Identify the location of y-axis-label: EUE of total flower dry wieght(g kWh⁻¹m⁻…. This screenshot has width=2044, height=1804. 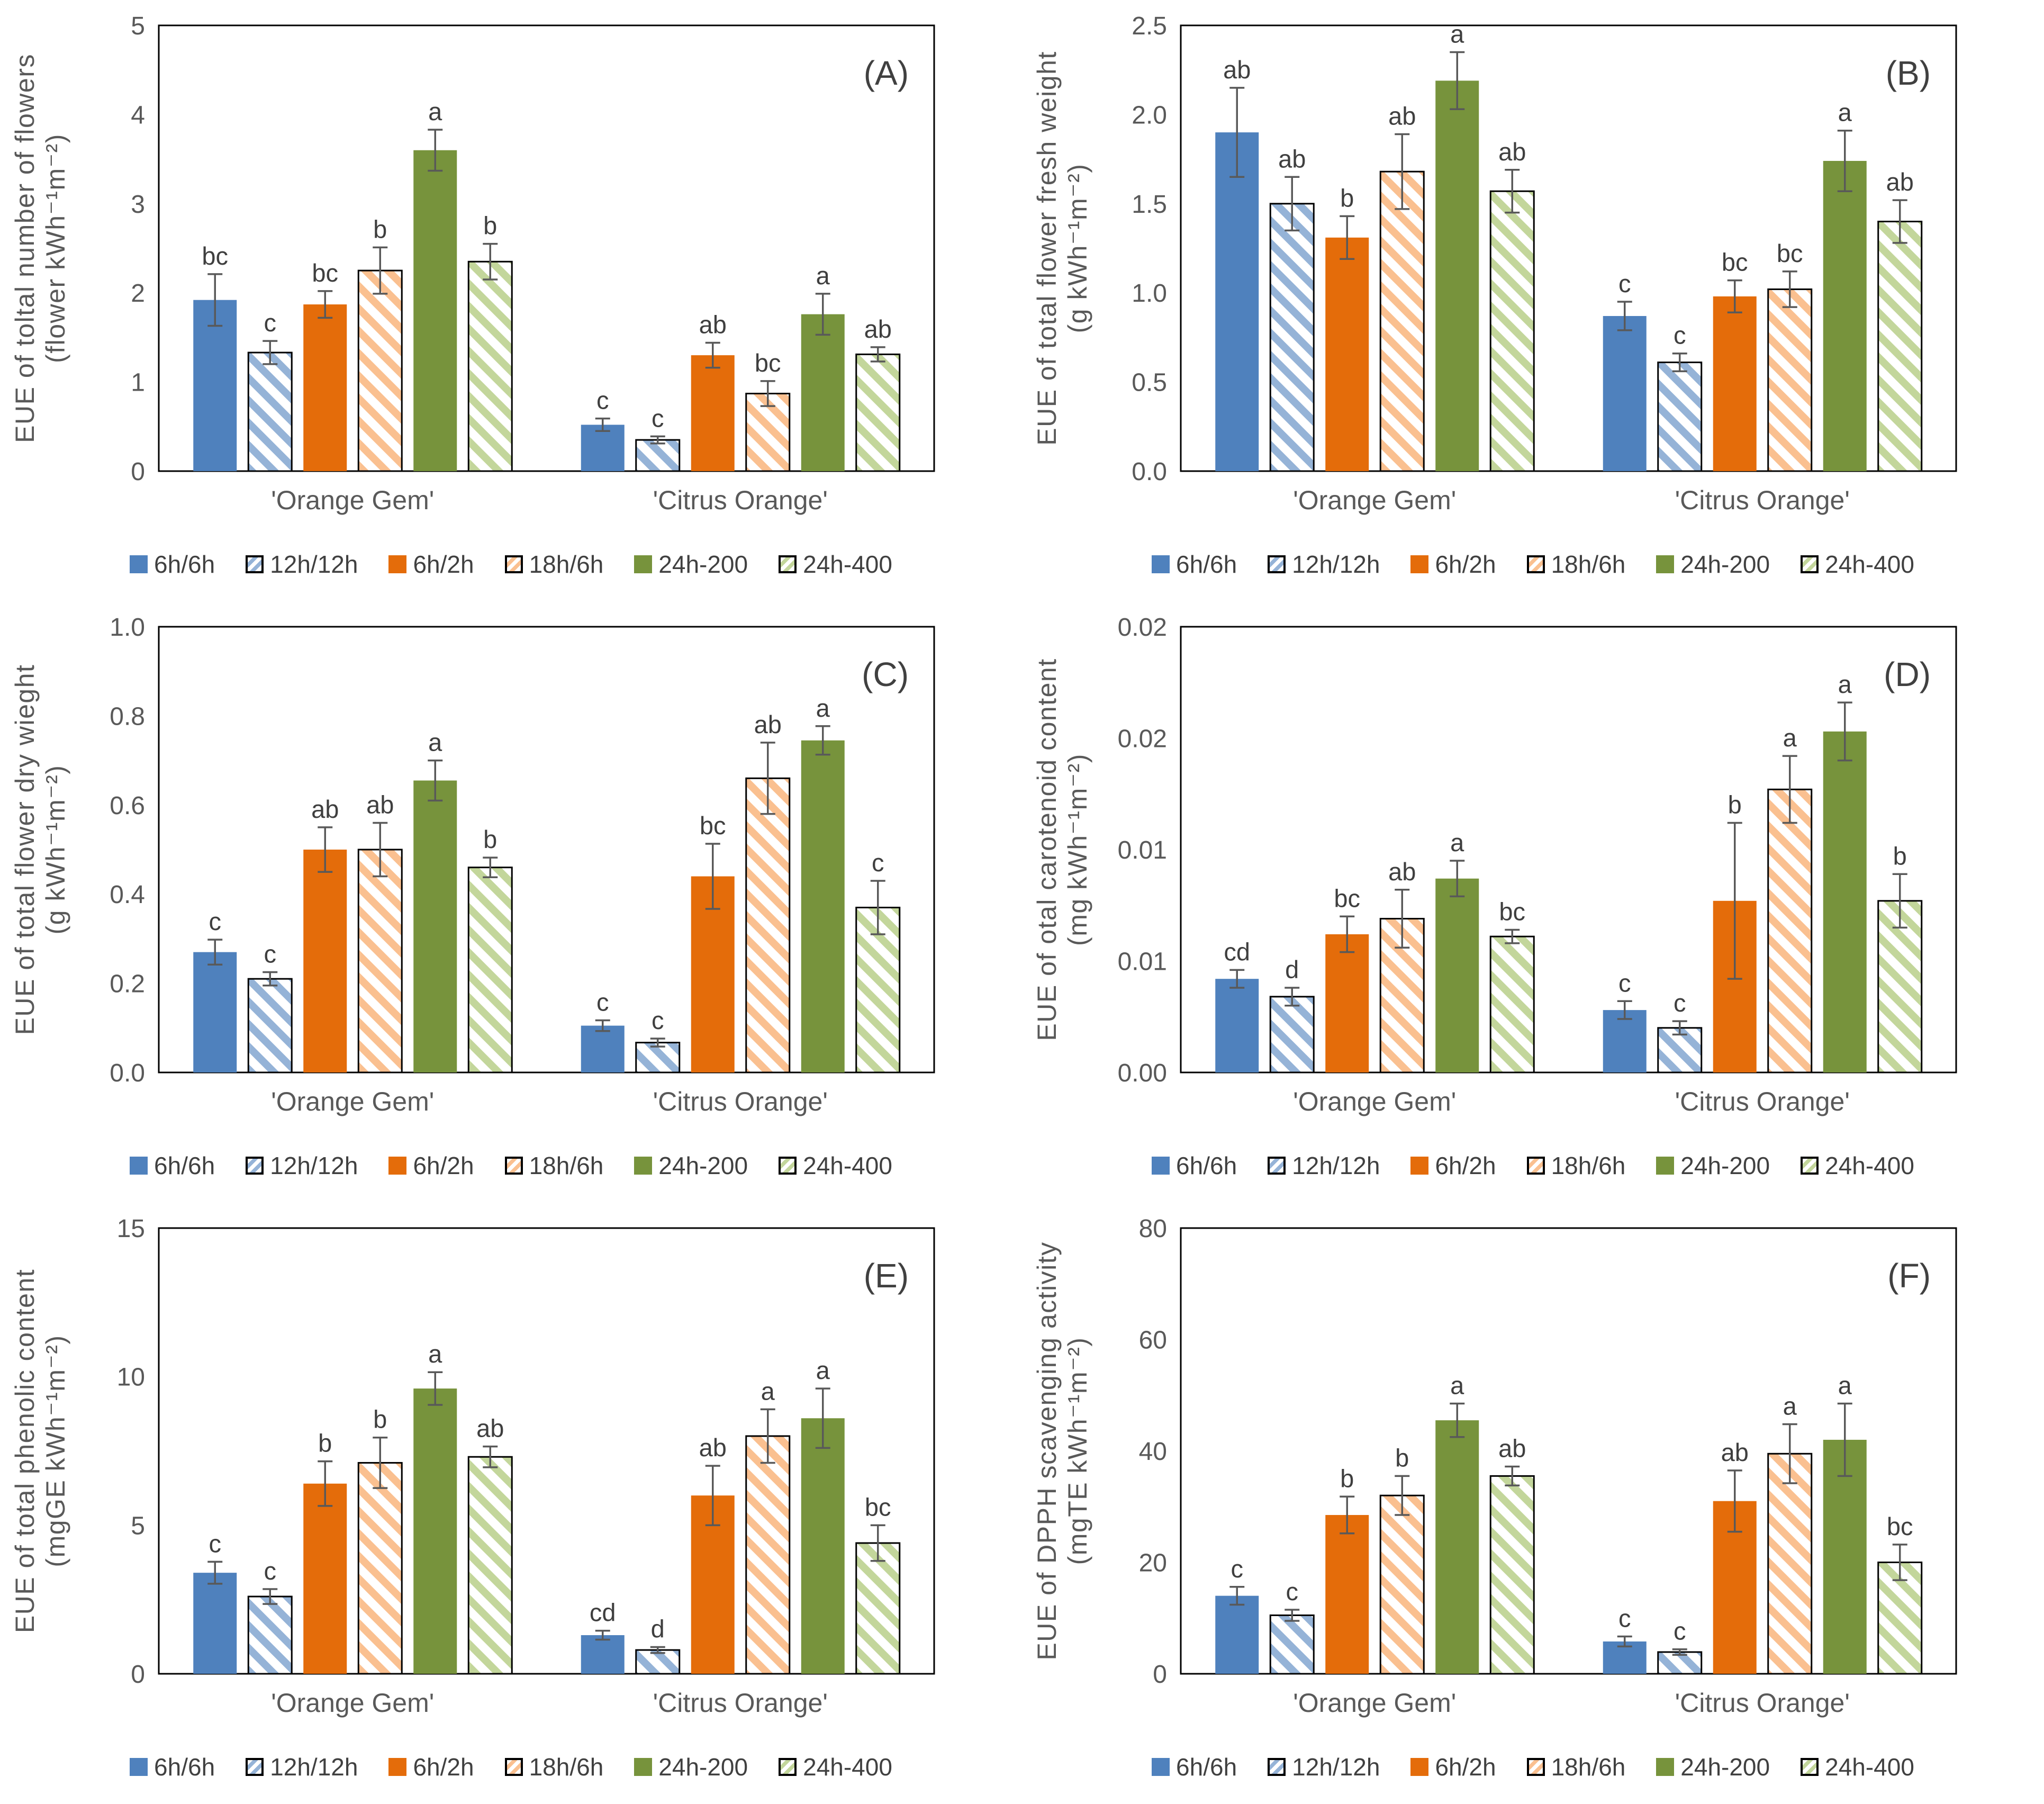
(40, 849).